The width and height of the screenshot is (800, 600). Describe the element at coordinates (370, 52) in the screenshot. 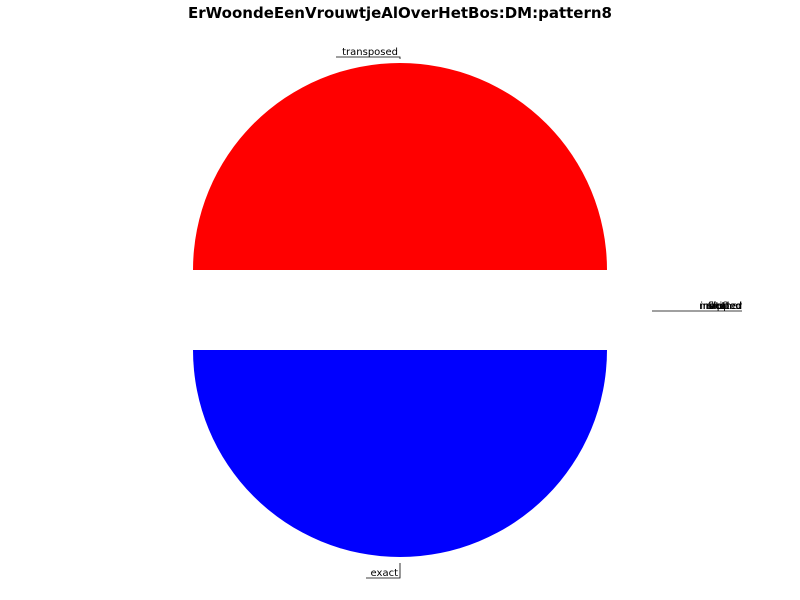

I see `slice-label-transposed: transposed` at that location.